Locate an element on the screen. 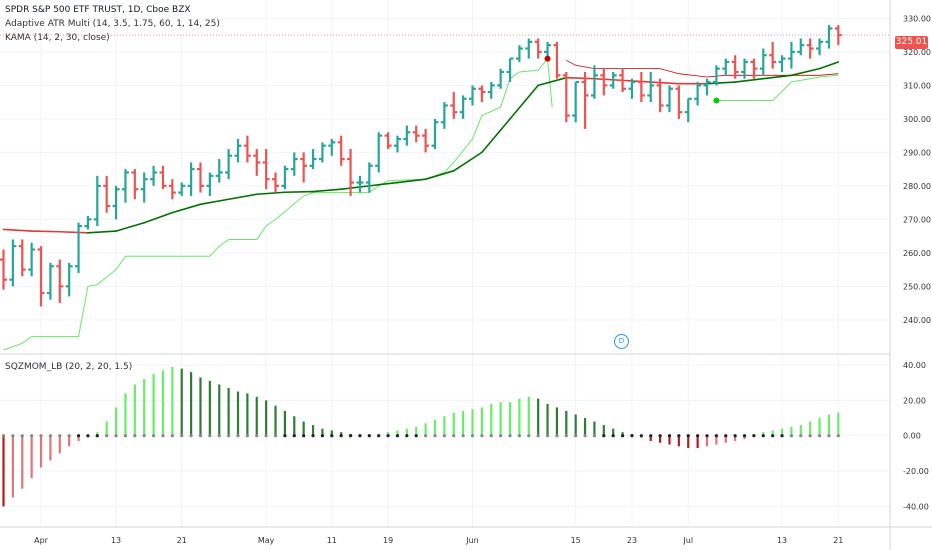  momentum-tick-label: 40.00 is located at coordinates (914, 365).